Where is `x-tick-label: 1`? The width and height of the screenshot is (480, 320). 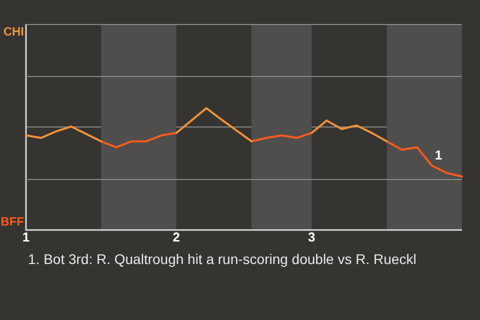
x-tick-label: 1 is located at coordinates (26, 236).